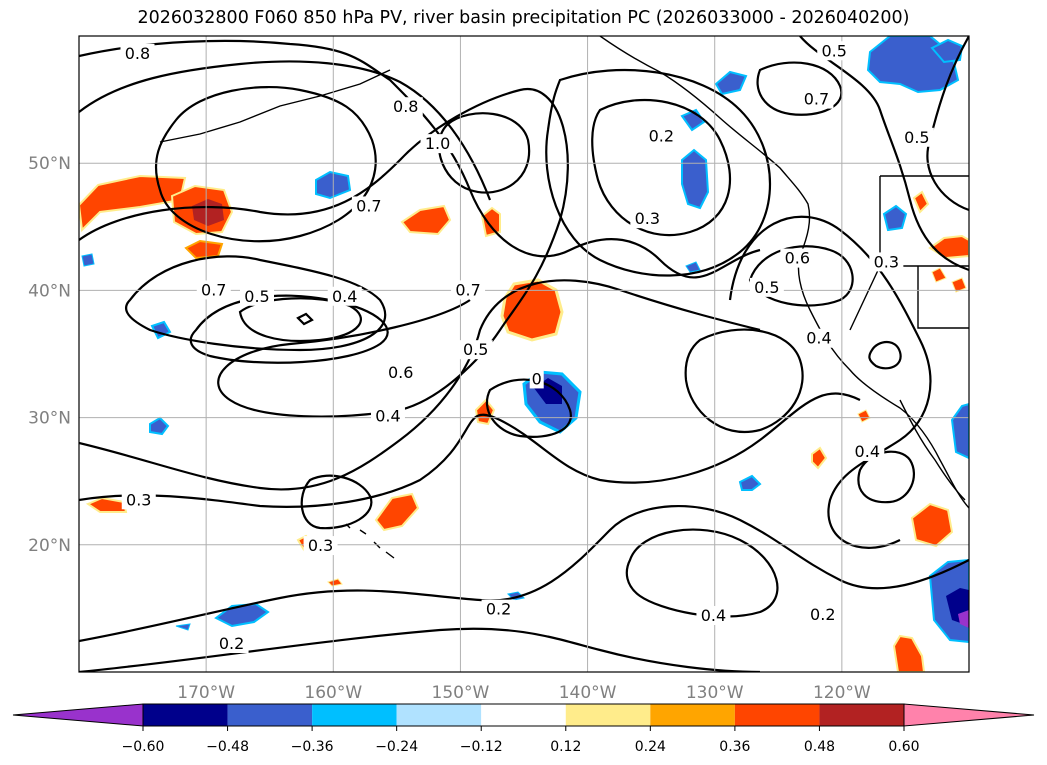  What do you see at coordinates (312, 747) in the screenshot?
I see `colorbar-tick-label: −0.36` at bounding box center [312, 747].